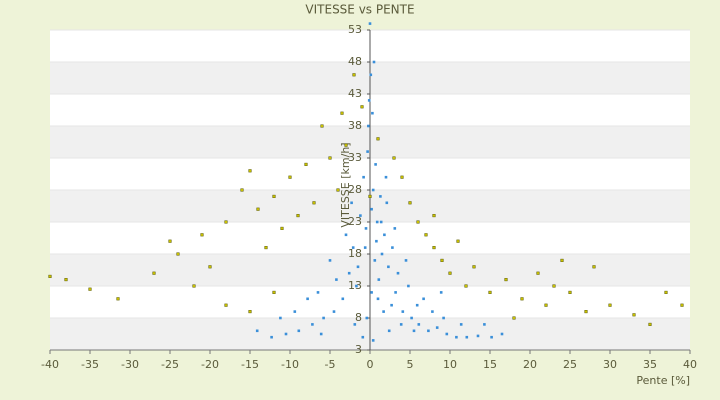 The height and width of the screenshot is (400, 720). I want to click on chart-title: VITESSE vs PENTE, so click(359, 10).